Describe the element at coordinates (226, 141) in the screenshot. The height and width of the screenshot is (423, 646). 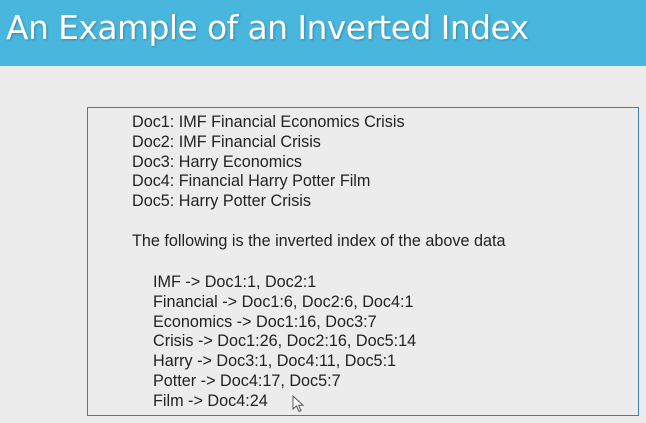
I see `document-line: Doc2: IMF Financial Crisis` at that location.